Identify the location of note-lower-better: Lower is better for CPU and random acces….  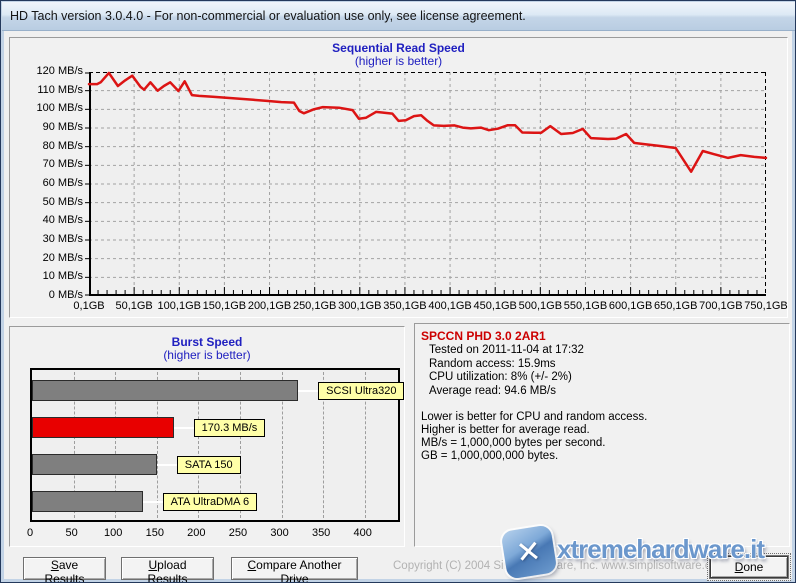
(534, 417).